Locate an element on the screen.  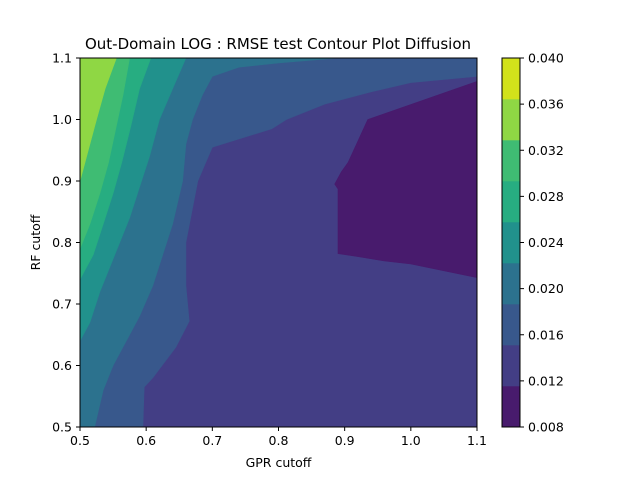
x-tick-label: 0.8 is located at coordinates (279, 440).